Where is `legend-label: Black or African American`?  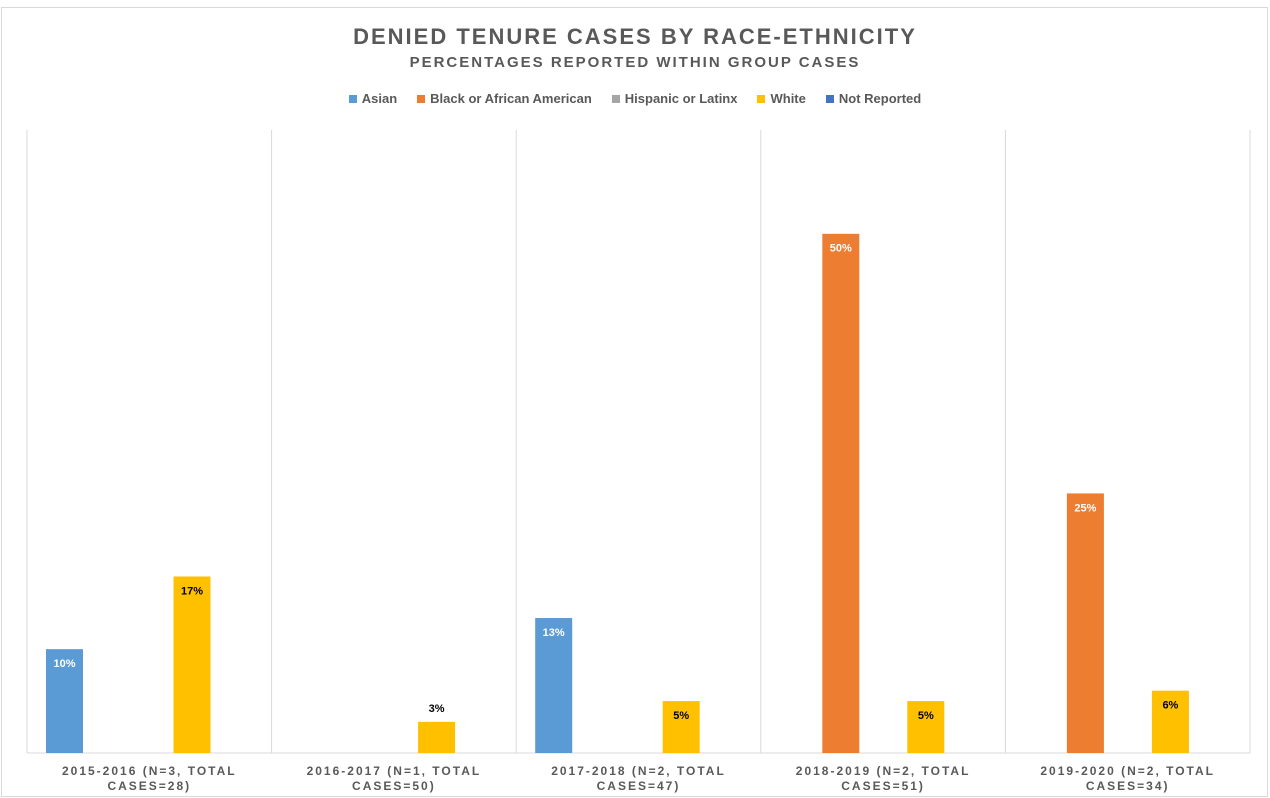 legend-label: Black or African American is located at coordinates (511, 98).